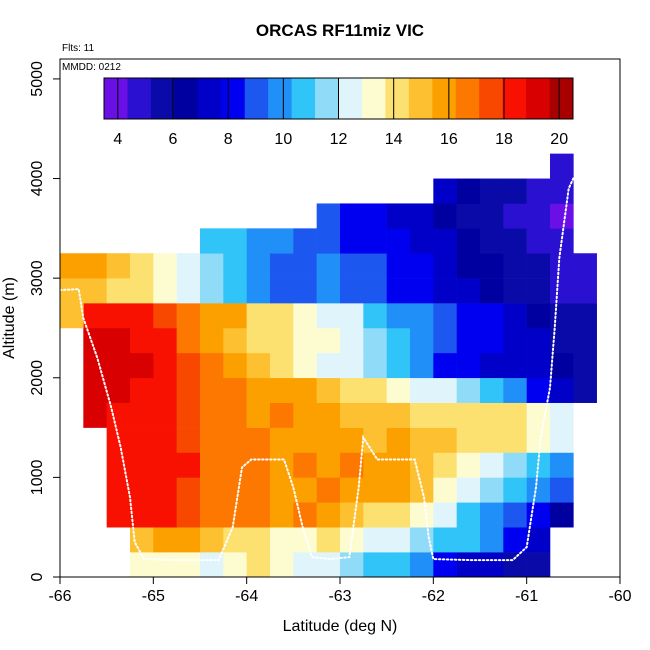 The image size is (650, 650). Describe the element at coordinates (338, 112) in the screenshot. I see `colorbar: 4 6 8 10 12 14 16 18 20` at that location.